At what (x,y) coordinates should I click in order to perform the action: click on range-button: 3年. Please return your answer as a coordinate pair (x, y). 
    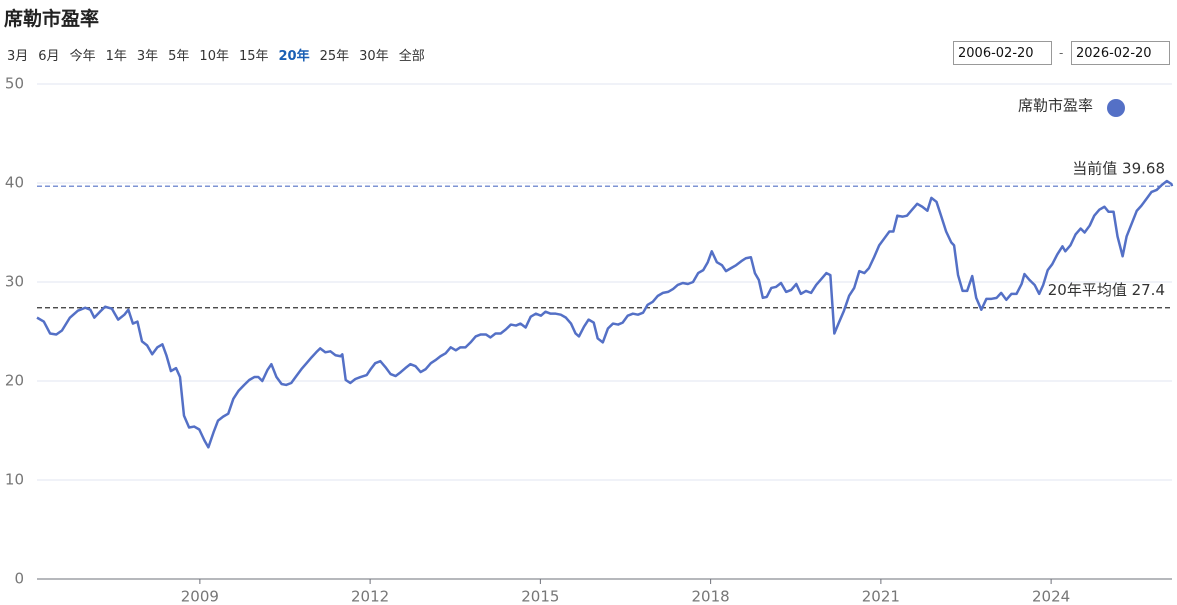
    Looking at the image, I should click on (147, 56).